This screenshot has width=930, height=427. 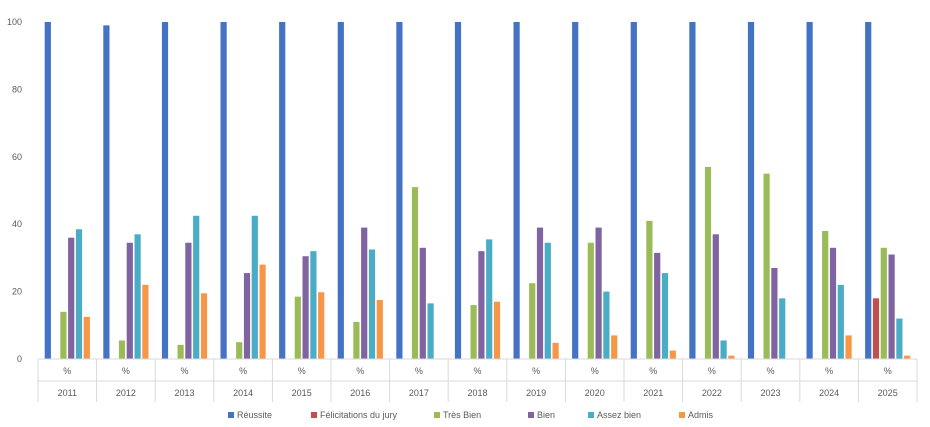 I want to click on category-label: 2017, so click(x=419, y=393).